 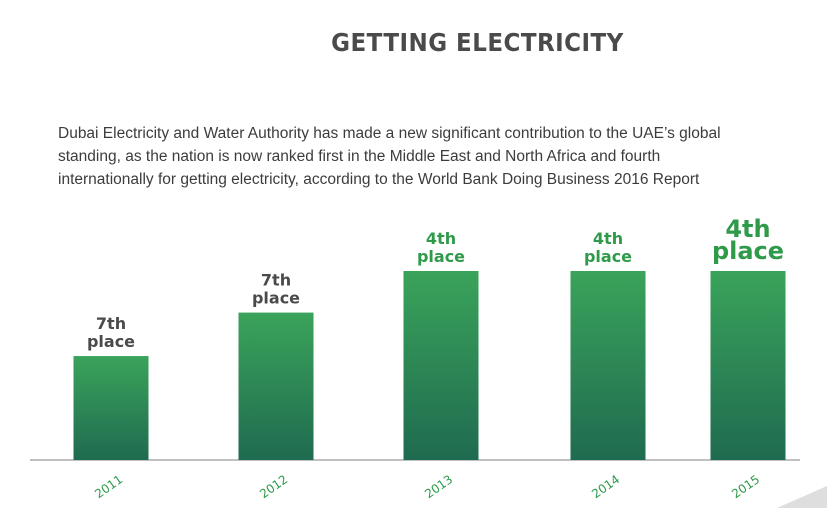 I want to click on data-label-2012: 7th place, so click(x=276, y=289).